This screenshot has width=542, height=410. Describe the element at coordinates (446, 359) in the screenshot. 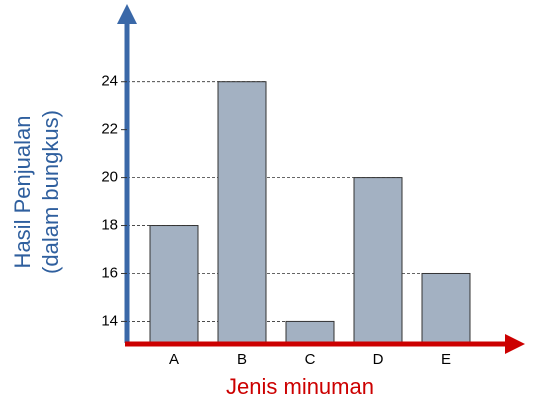

I see `x-tick-label: E` at that location.